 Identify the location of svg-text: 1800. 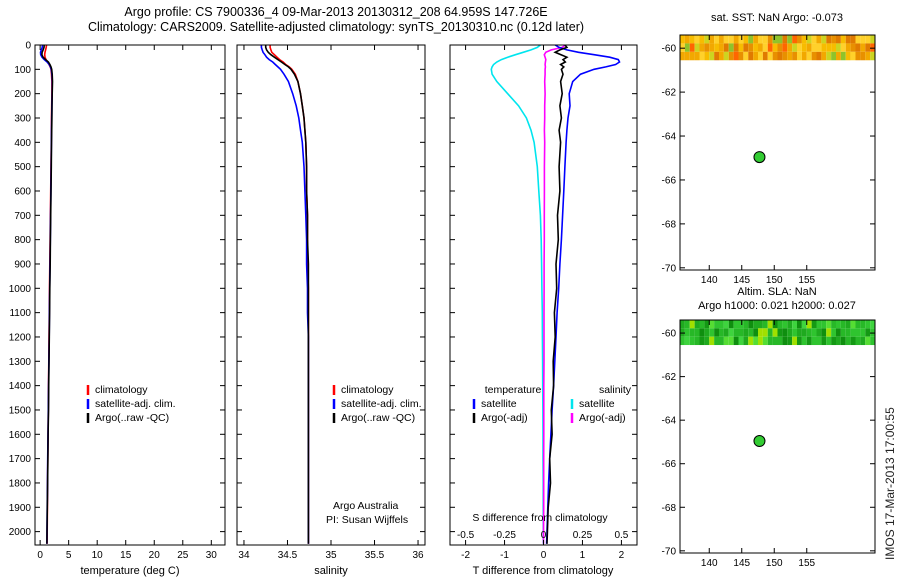
(20, 483).